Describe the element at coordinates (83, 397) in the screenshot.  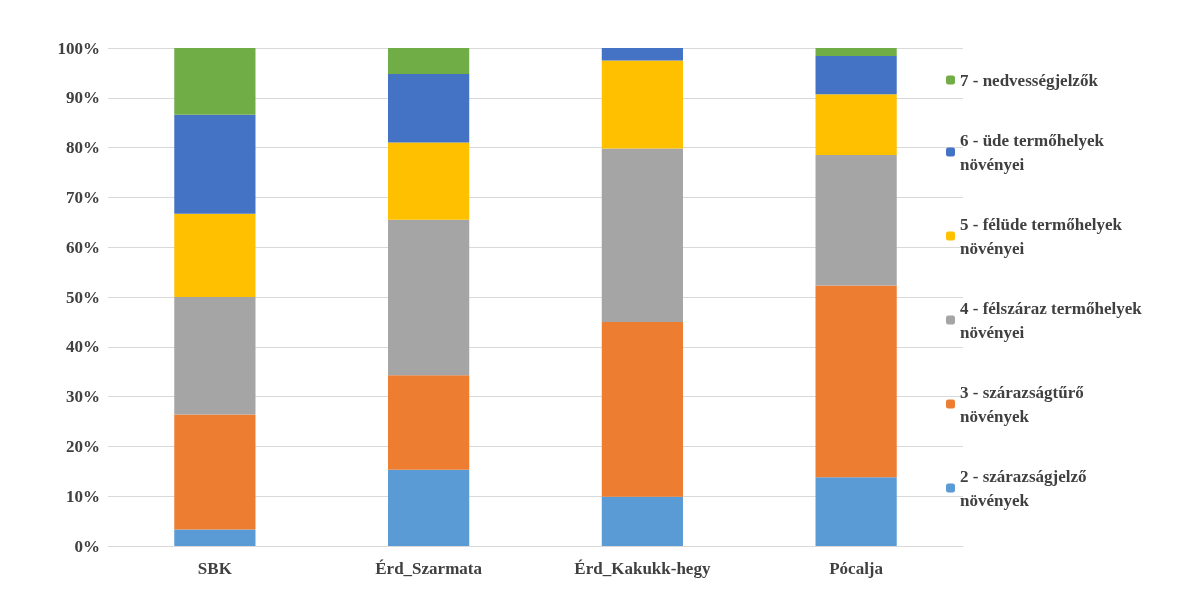
I see `y-tick-label: 30%` at that location.